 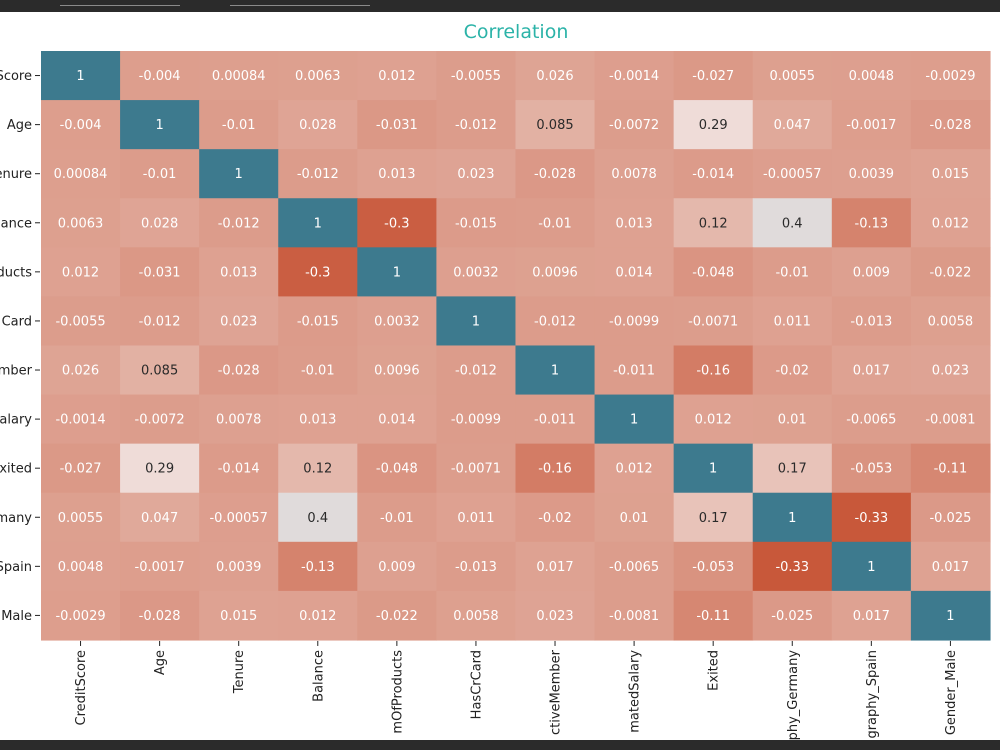 What do you see at coordinates (792, 567) in the screenshot?
I see `heatmap-cell-label: -0.33` at bounding box center [792, 567].